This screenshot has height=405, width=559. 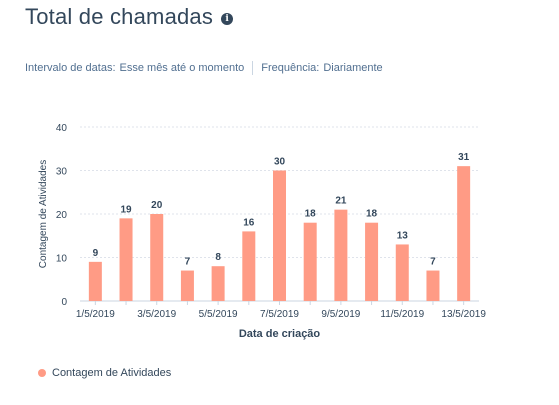 What do you see at coordinates (42, 373) in the screenshot?
I see `legend-swatch` at bounding box center [42, 373].